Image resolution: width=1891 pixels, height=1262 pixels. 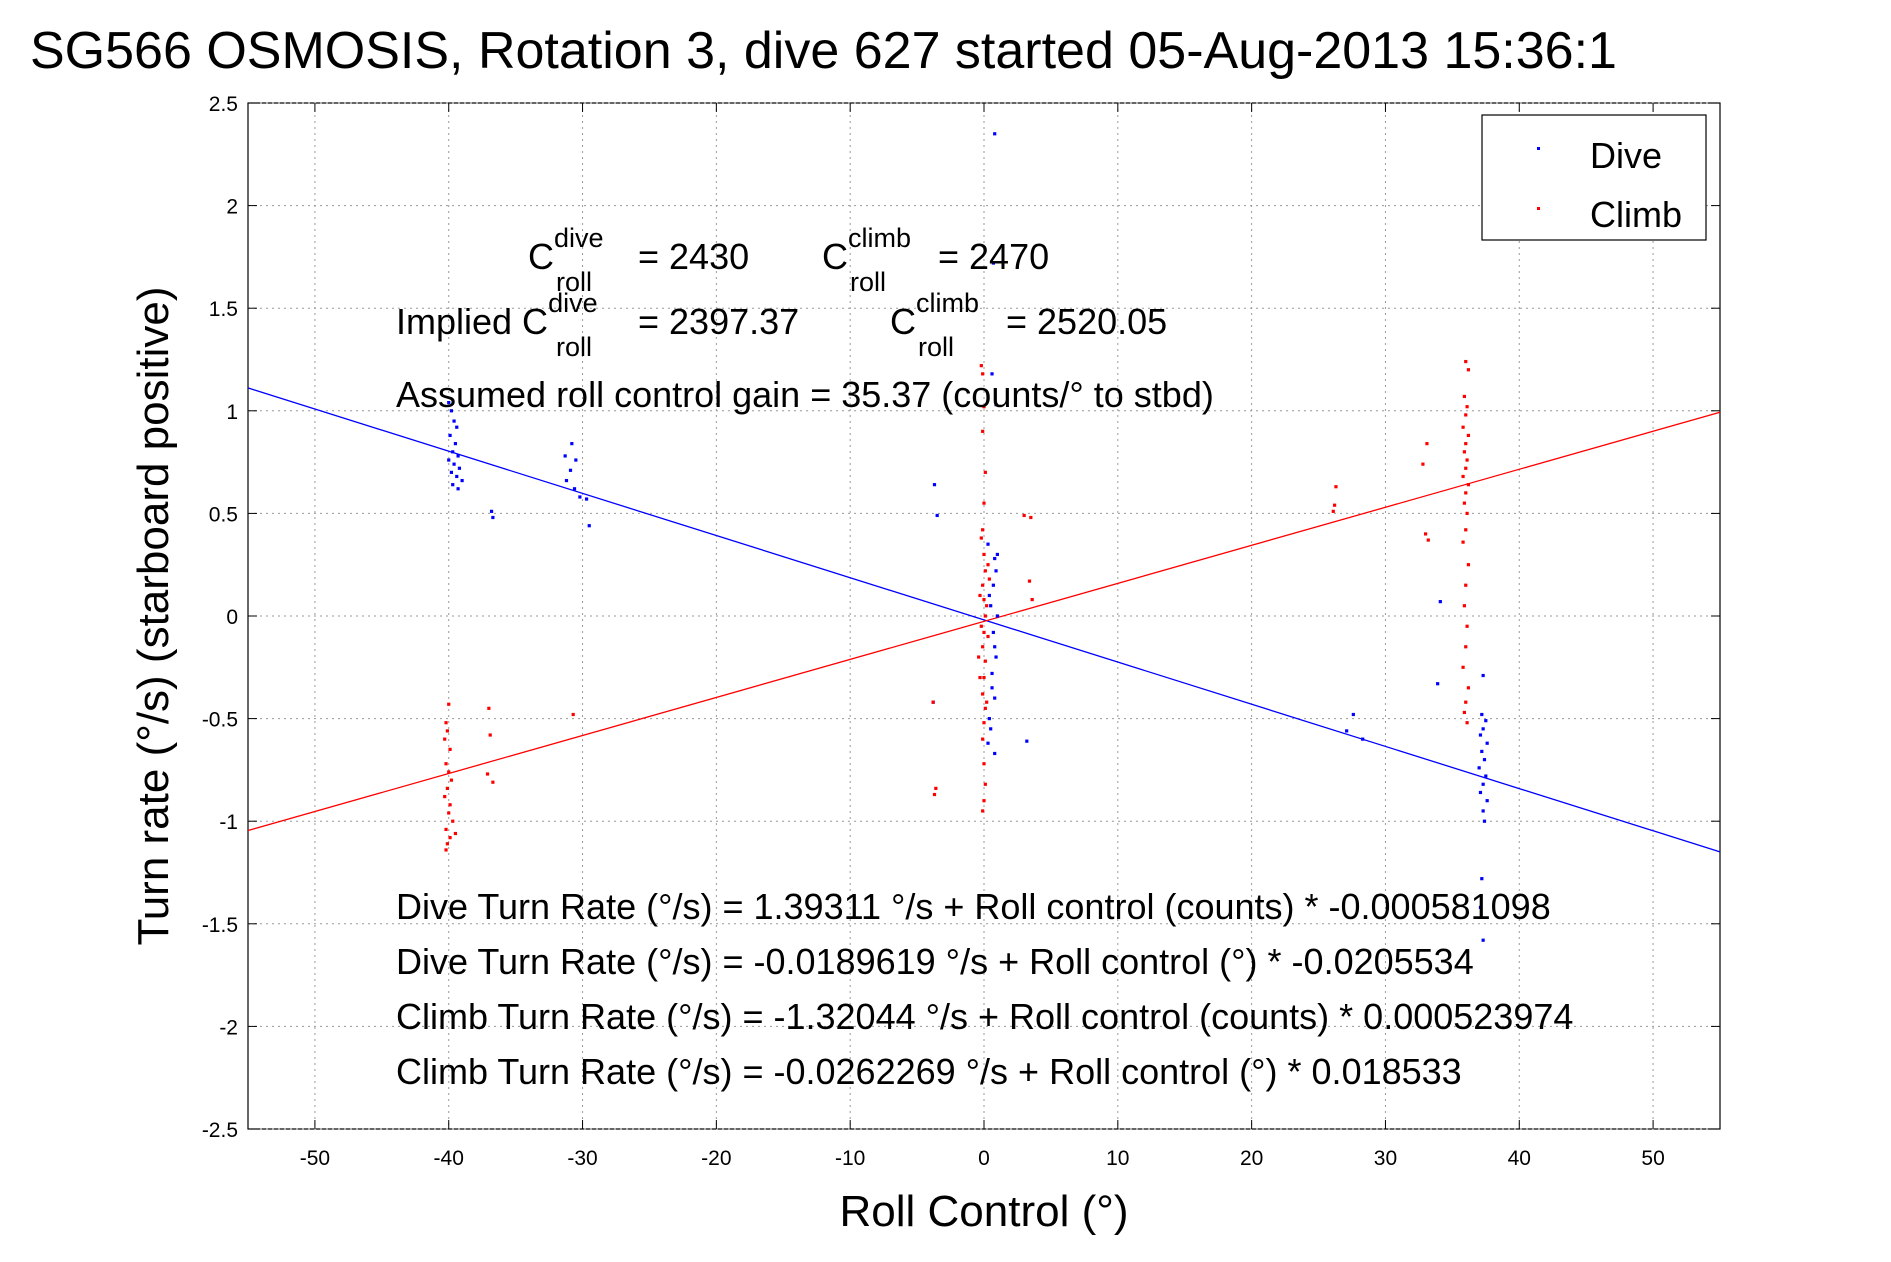 What do you see at coordinates (223, 309) in the screenshot?
I see `y-tick-label: 1.5` at bounding box center [223, 309].